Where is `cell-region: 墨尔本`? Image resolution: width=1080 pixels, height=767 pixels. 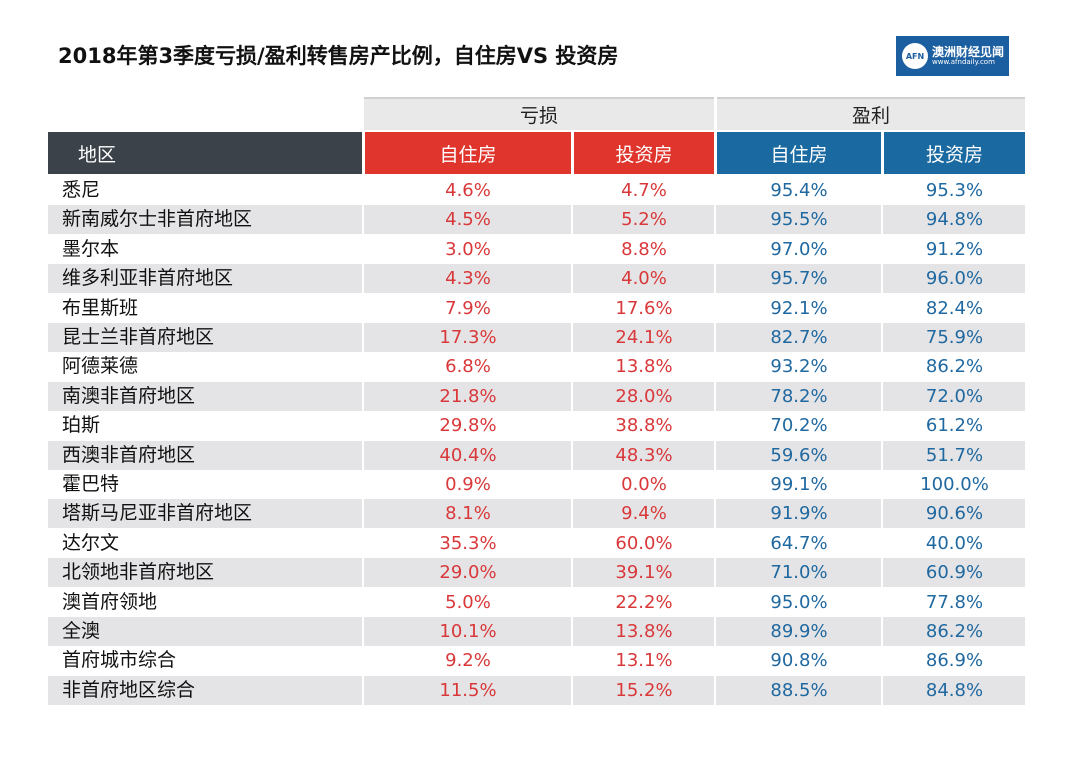
cell-region: 墨尔本 is located at coordinates (91, 248).